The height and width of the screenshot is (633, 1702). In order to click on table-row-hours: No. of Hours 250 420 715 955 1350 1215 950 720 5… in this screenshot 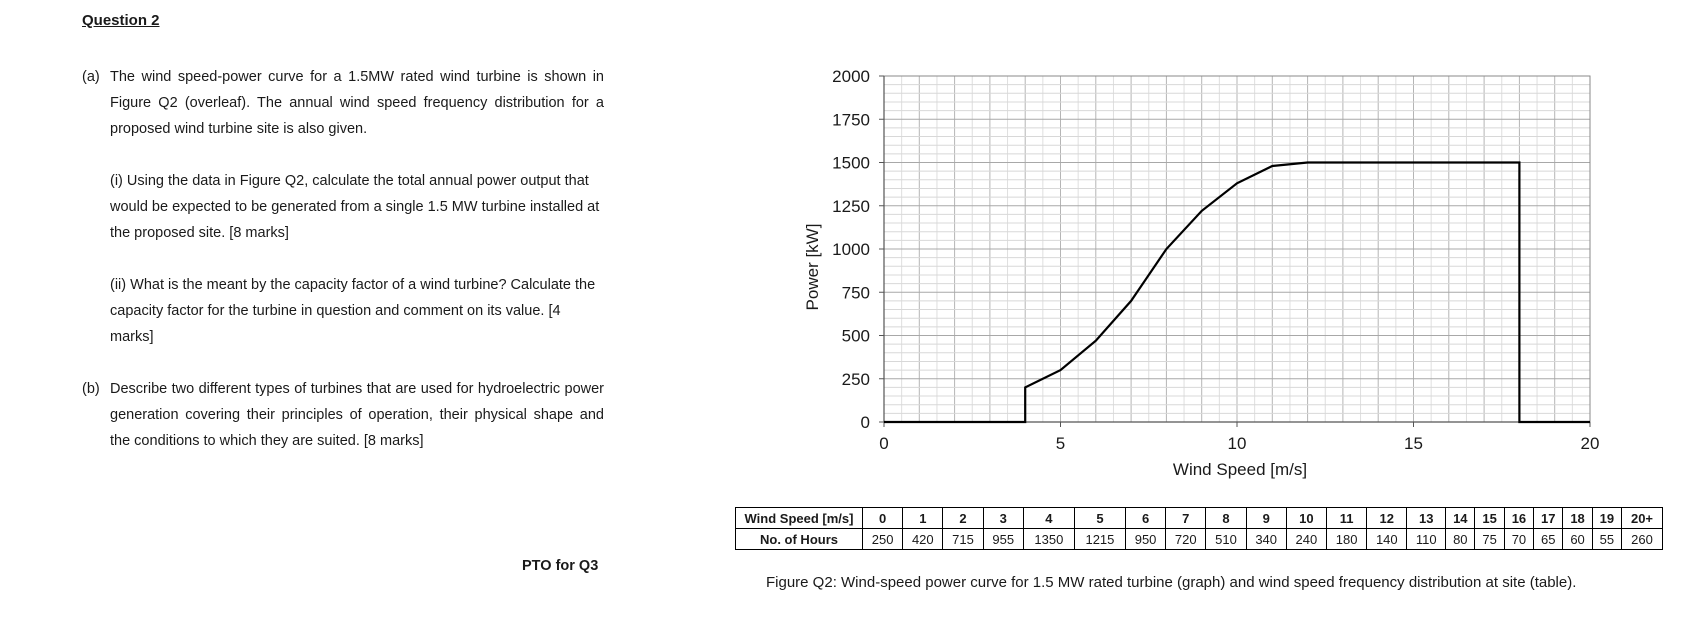, I will do `click(1199, 539)`.